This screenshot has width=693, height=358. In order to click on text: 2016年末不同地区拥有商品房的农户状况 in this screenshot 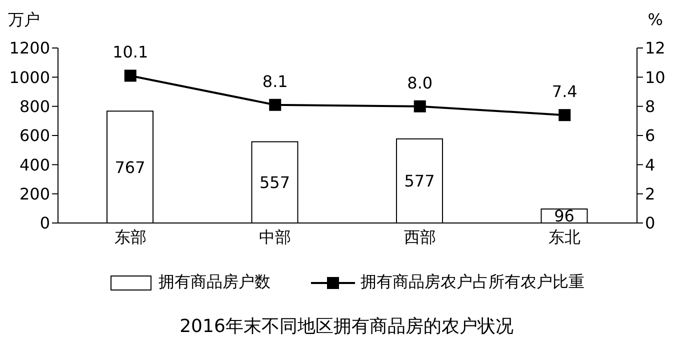, I will do `click(346, 326)`.